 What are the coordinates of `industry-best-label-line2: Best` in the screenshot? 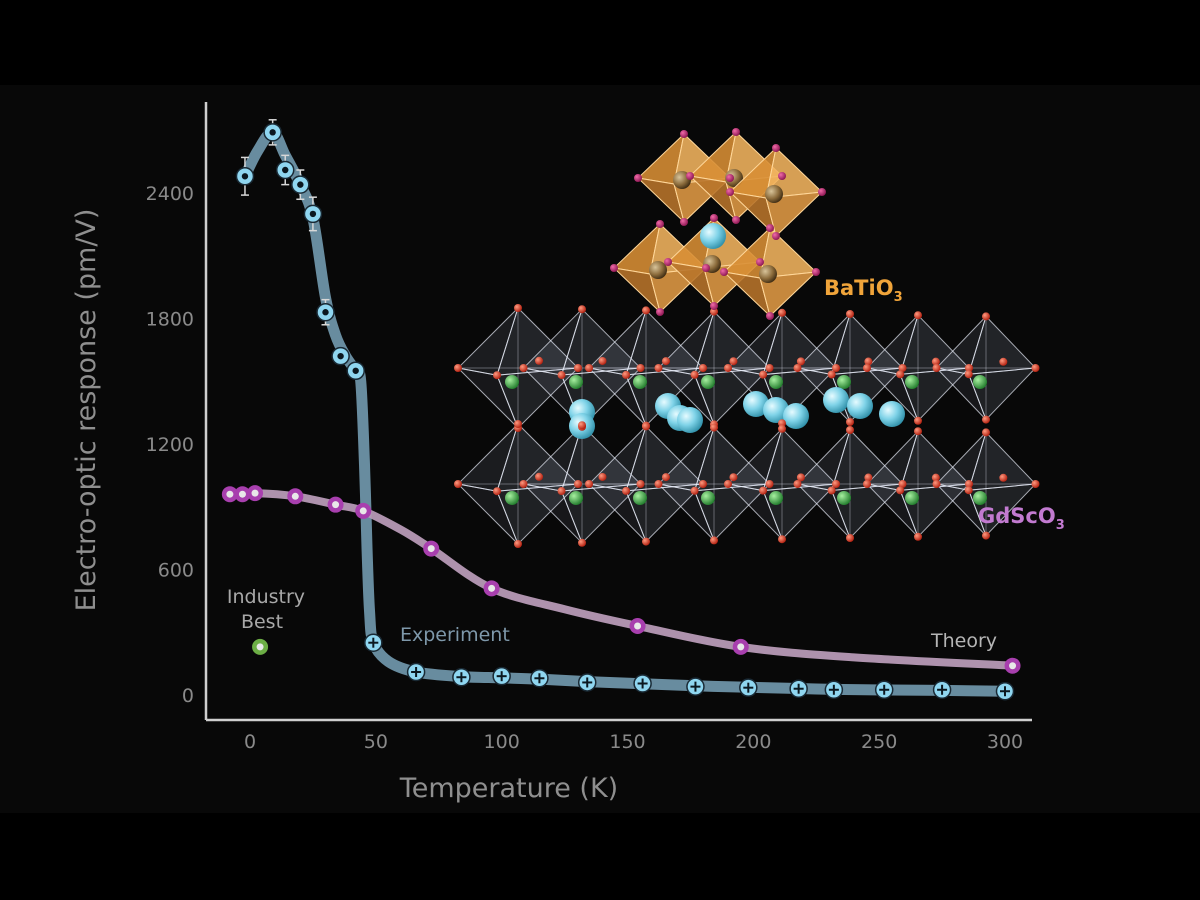 It's located at (262, 622).